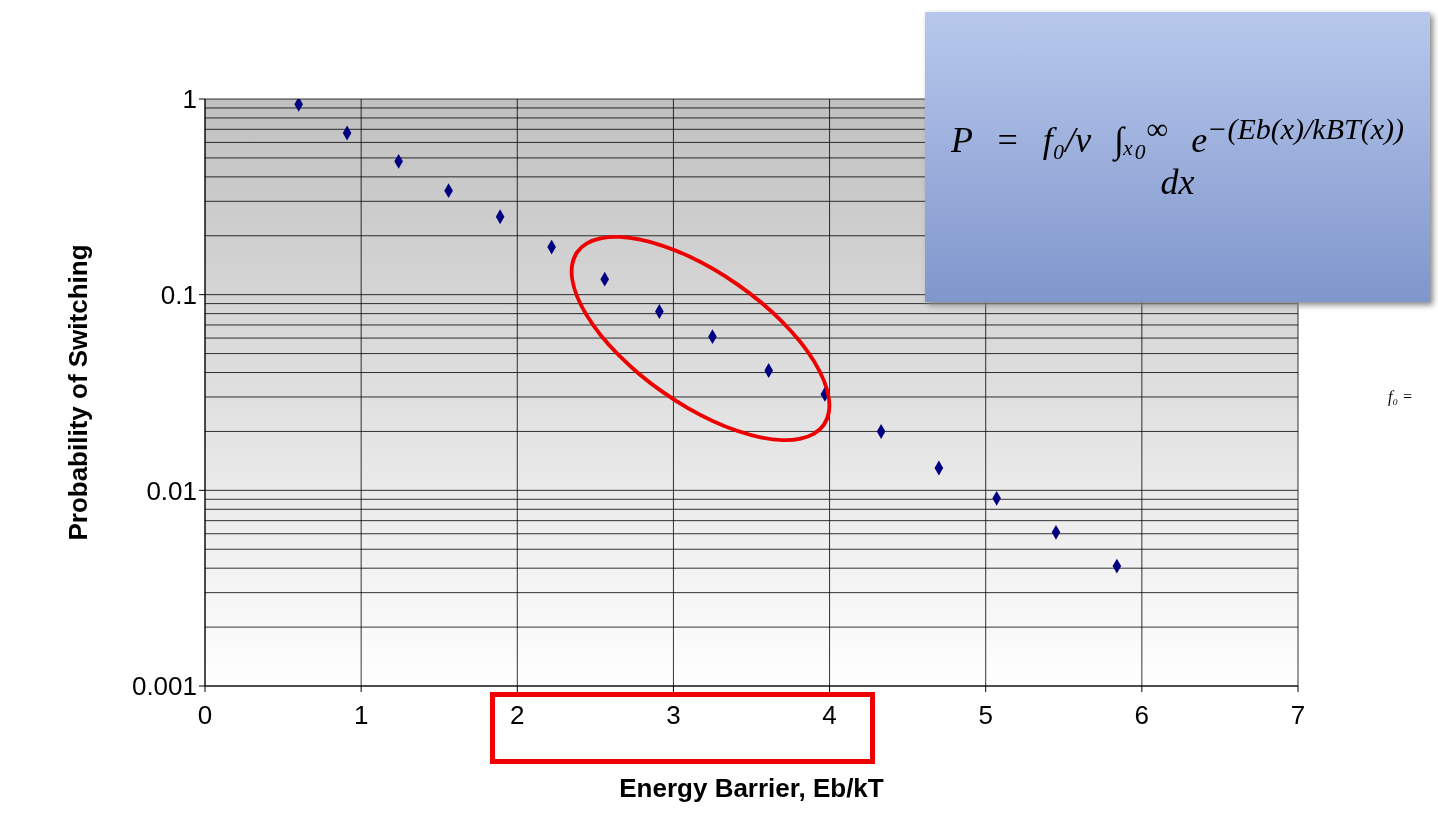 This screenshot has height=819, width=1438. Describe the element at coordinates (673, 715) in the screenshot. I see `x-tick-label: 3` at that location.